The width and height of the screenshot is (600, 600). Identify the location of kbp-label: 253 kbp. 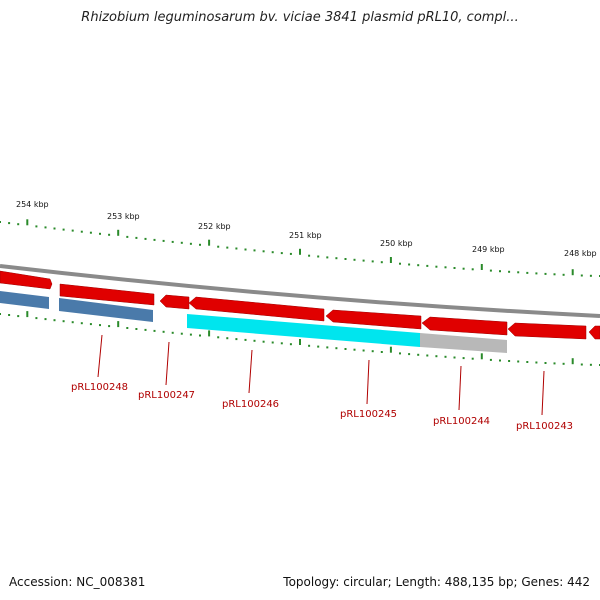
(123, 216).